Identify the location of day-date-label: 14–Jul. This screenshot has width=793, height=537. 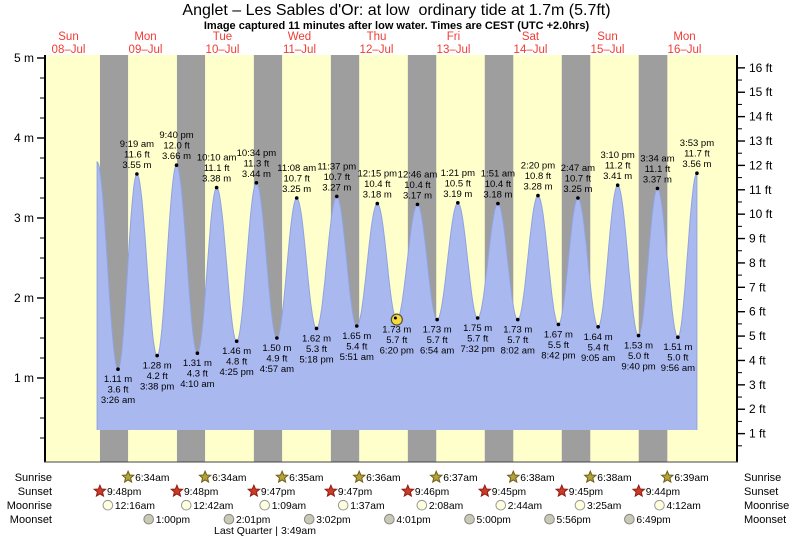
(531, 50).